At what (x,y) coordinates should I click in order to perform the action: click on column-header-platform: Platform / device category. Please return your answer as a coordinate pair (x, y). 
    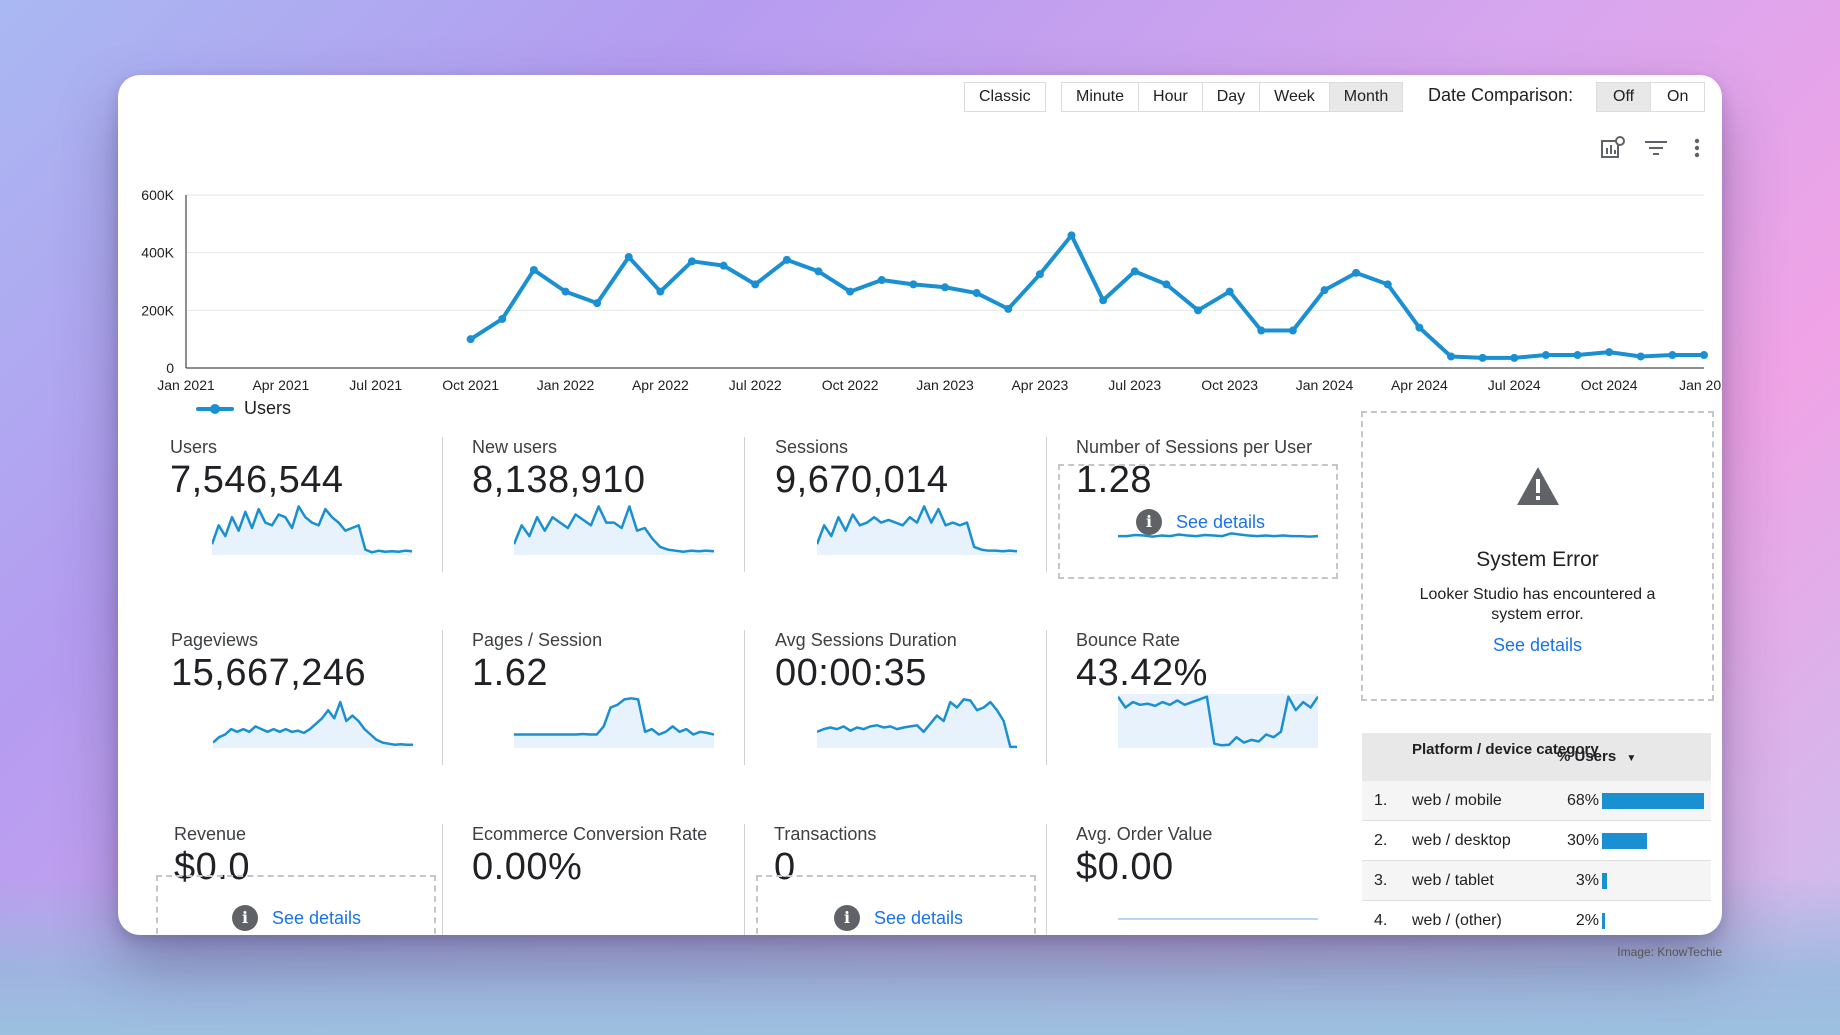
    Looking at the image, I should click on (1505, 749).